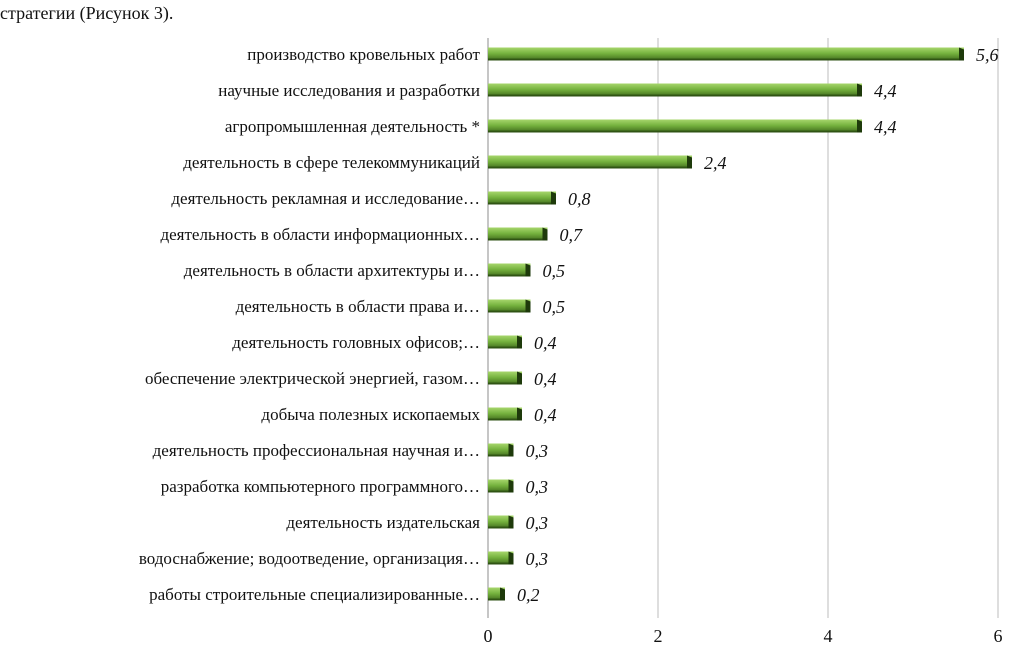 Image resolution: width=1010 pixels, height=650 pixels. I want to click on x-tick-label: 0, so click(488, 636).